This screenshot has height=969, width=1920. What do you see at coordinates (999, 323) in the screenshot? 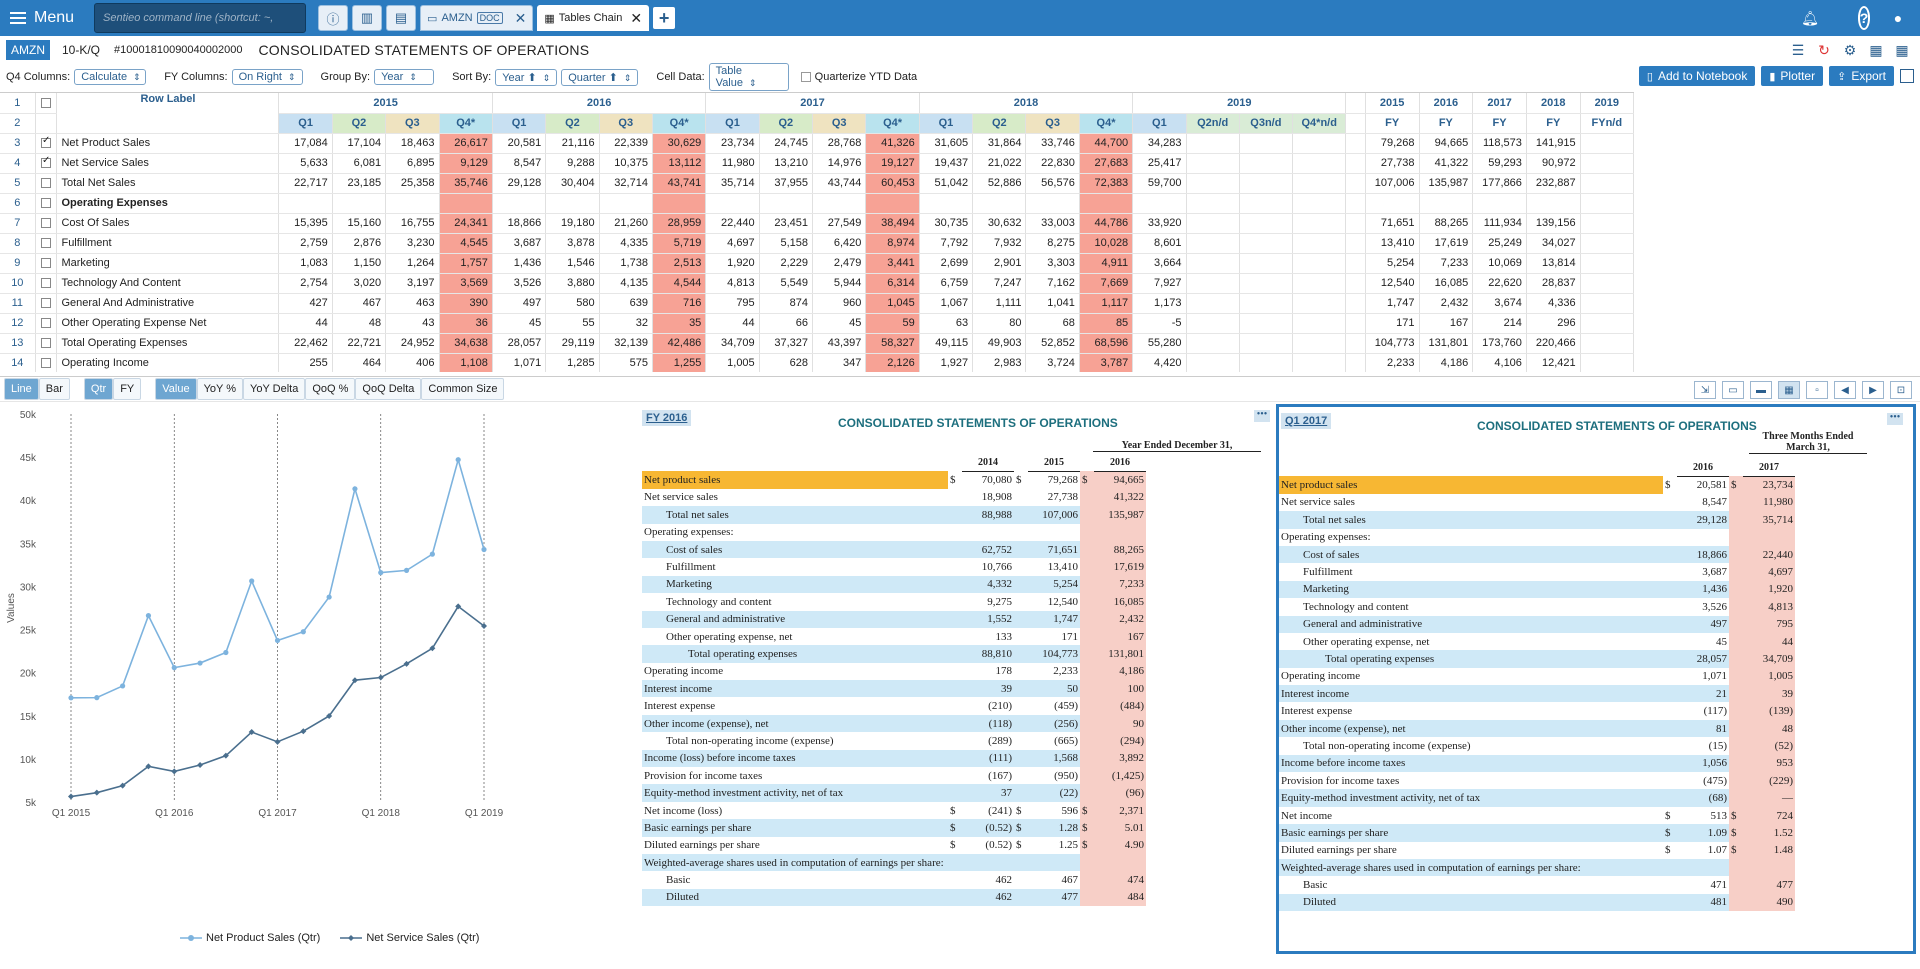
I see `grid-cell: 80` at bounding box center [999, 323].